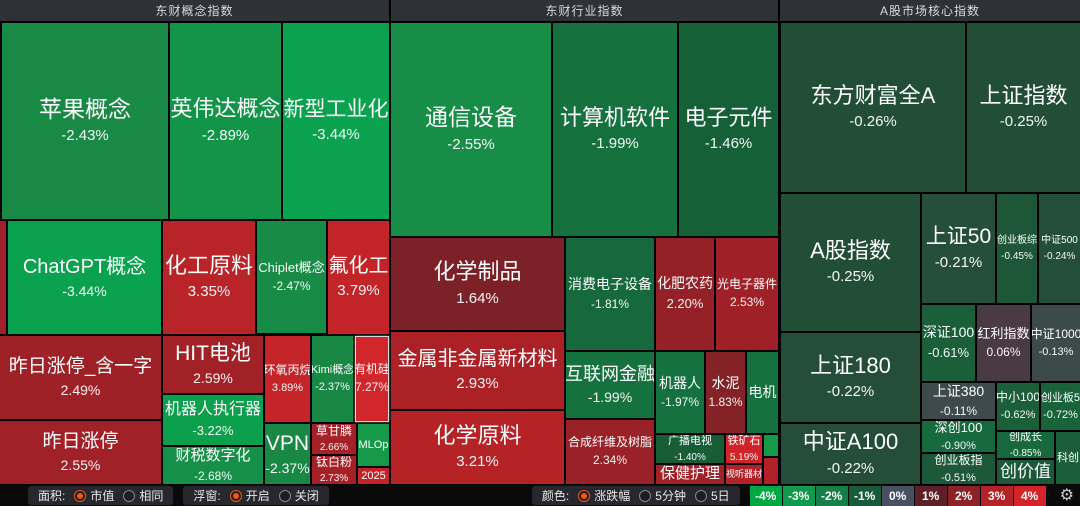 This screenshot has height=506, width=1080. What do you see at coordinates (80, 452) in the screenshot?
I see `treemap-tile-6: 昨日涨停 2.55%` at bounding box center [80, 452].